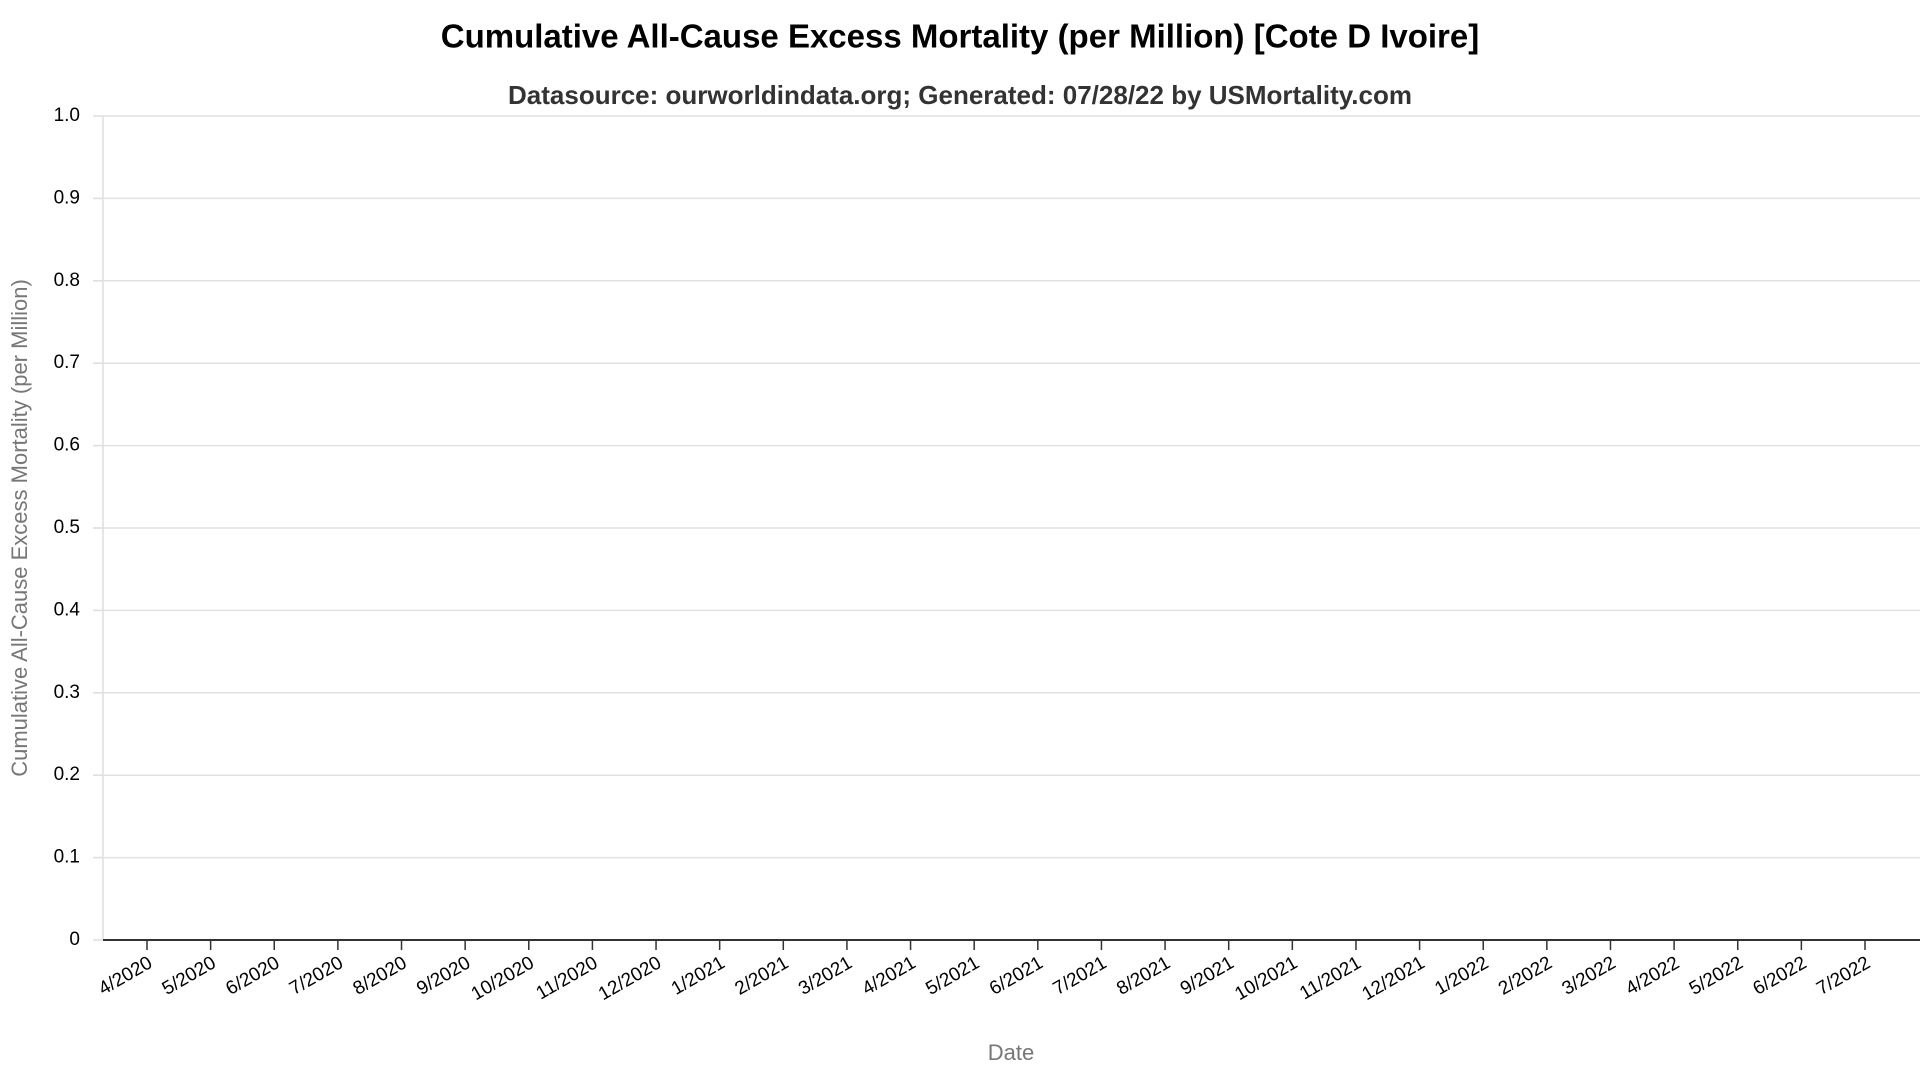  What do you see at coordinates (1652, 975) in the screenshot?
I see `x-tick-label: 4/2022` at bounding box center [1652, 975].